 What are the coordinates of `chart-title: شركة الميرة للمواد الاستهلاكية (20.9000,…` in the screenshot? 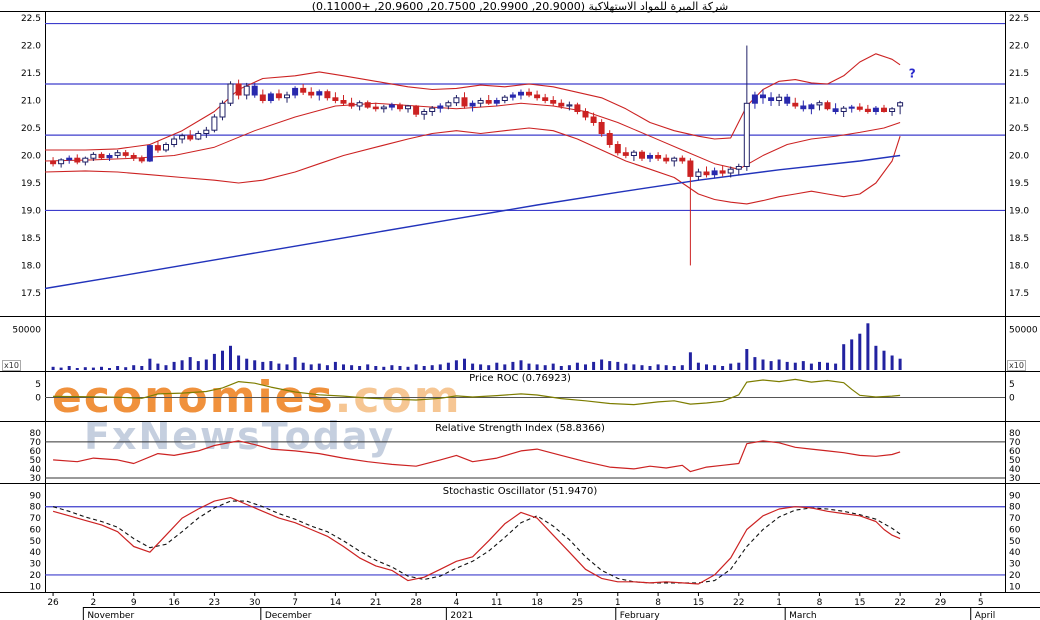 It's located at (520, 6).